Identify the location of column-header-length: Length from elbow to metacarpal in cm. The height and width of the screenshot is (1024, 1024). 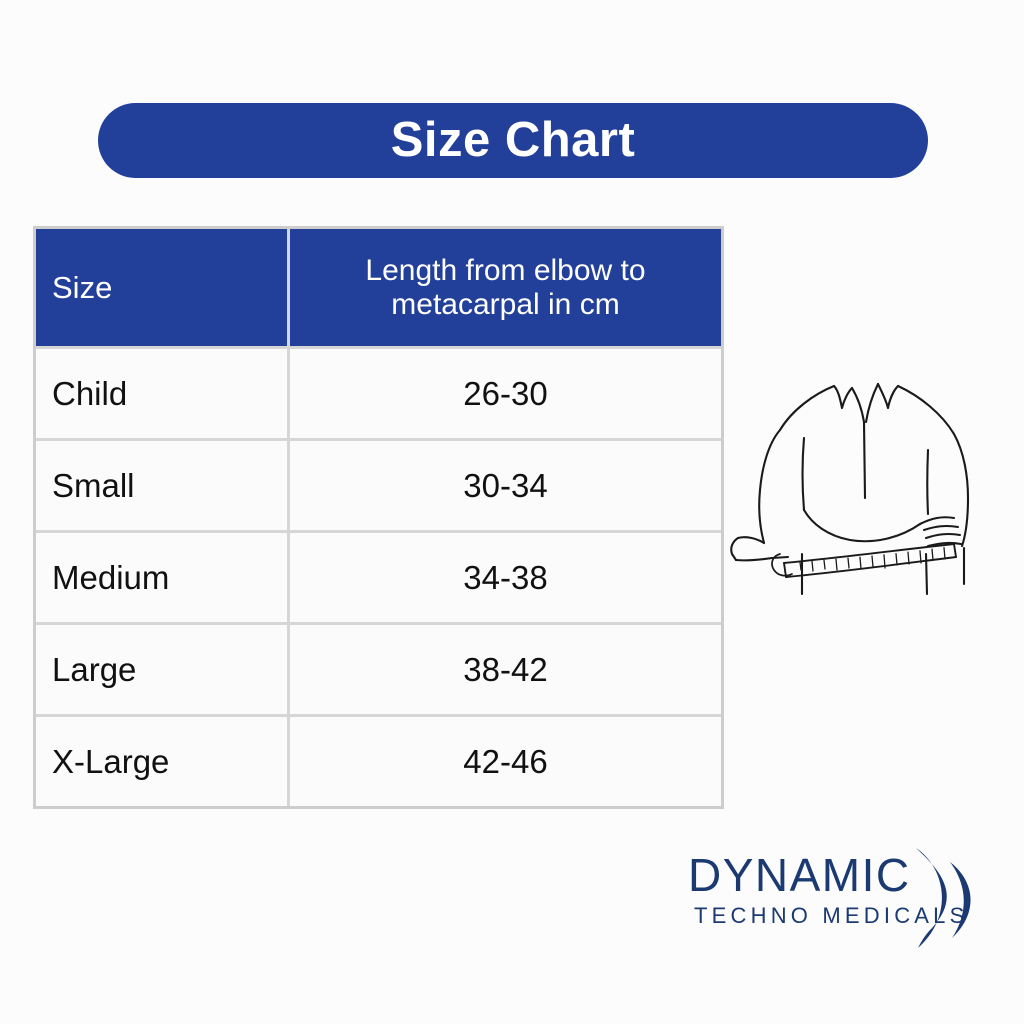
(505, 287).